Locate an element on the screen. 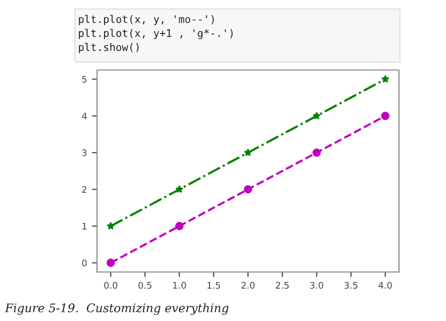  x-tick-label: 0.0 is located at coordinates (111, 285).